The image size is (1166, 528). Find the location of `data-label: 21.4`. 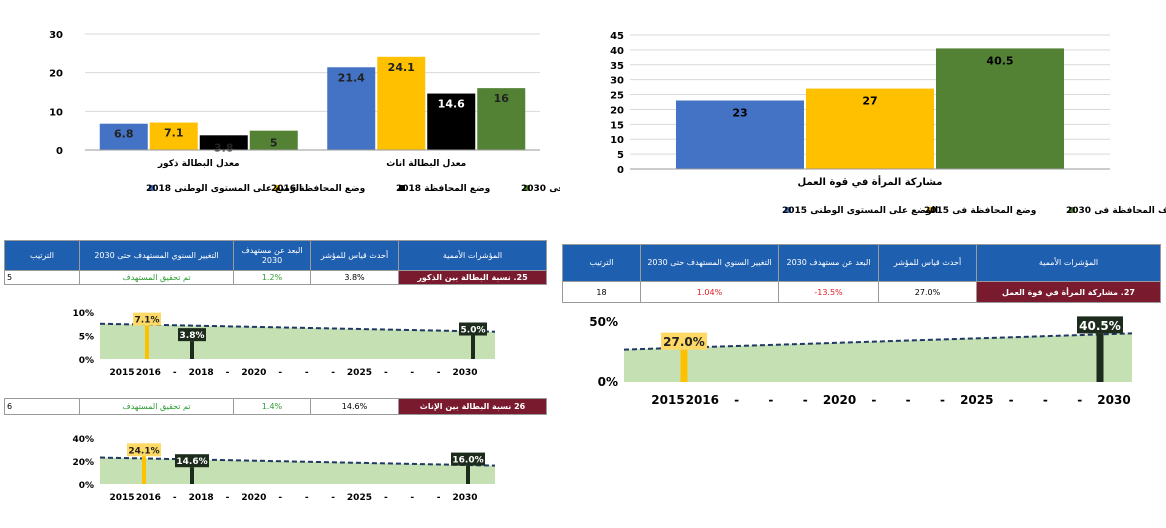

data-label: 21.4 is located at coordinates (351, 77).